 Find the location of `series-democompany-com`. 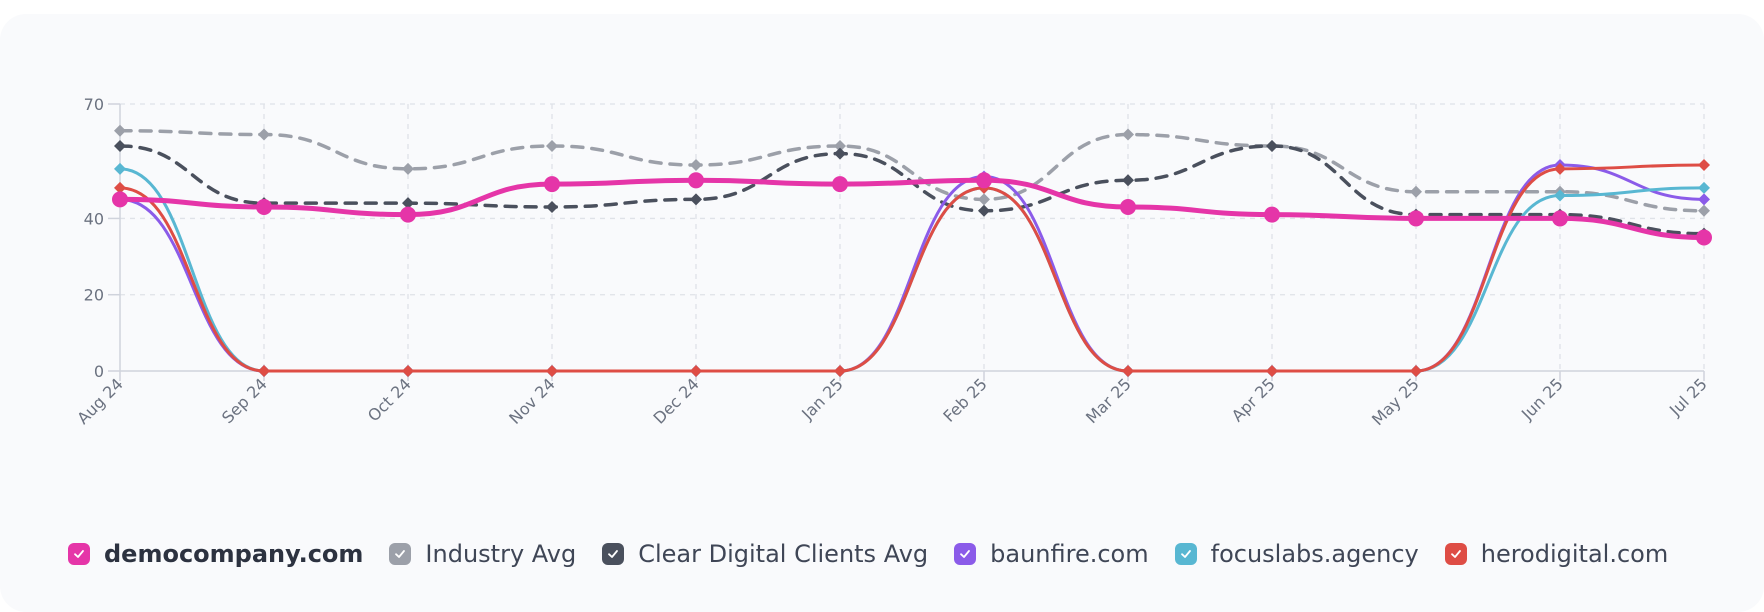

series-democompany-com is located at coordinates (912, 209).